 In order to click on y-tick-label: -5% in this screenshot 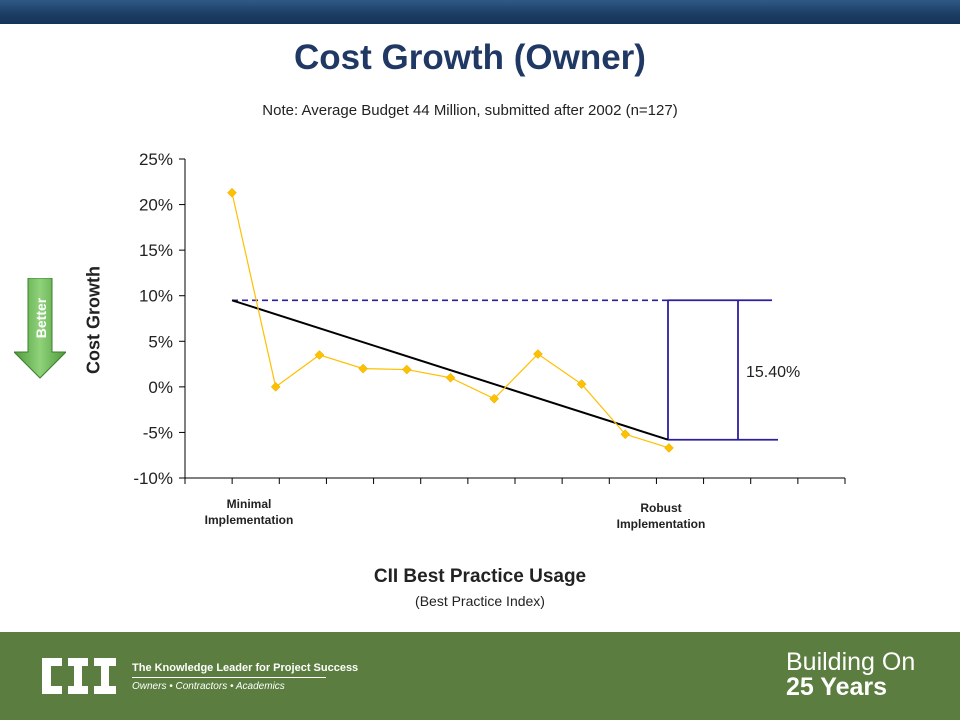, I will do `click(158, 432)`.